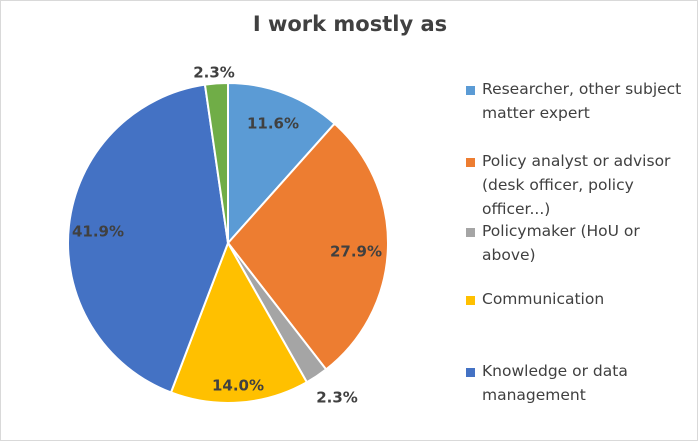  Describe the element at coordinates (238, 386) in the screenshot. I see `slice-data-label: 14.0%` at that location.